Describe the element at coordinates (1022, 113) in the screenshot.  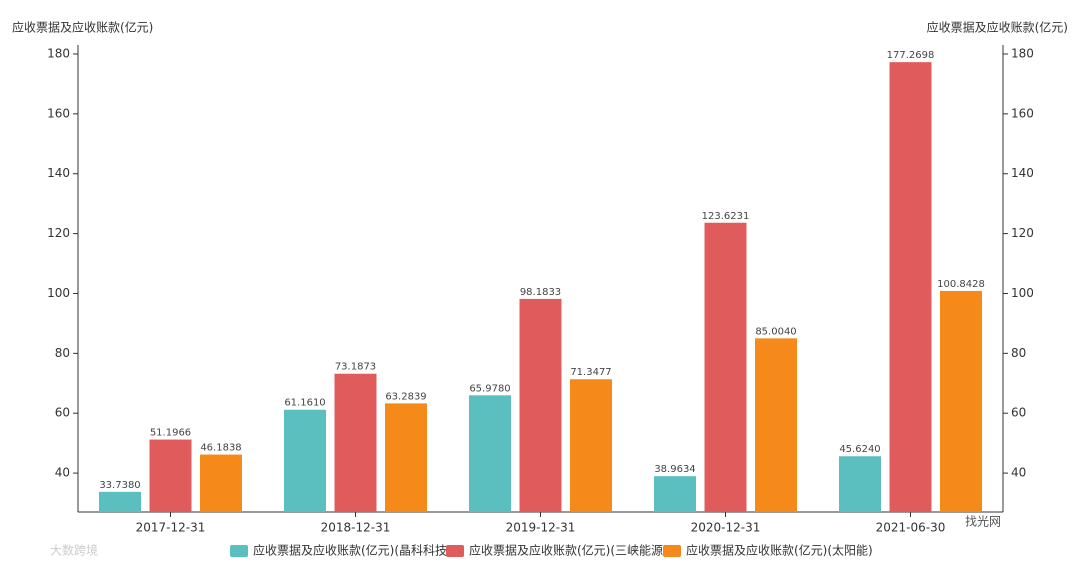
I see `y2-tick-label: 160` at that location.